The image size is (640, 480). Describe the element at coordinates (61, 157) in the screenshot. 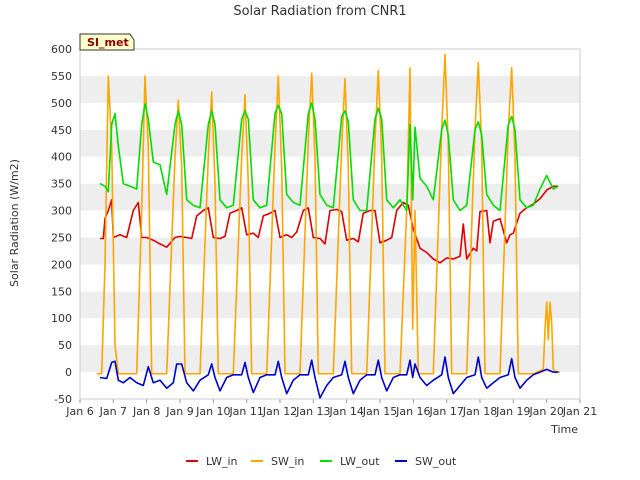

I see `y-tick-label: 400` at that location.